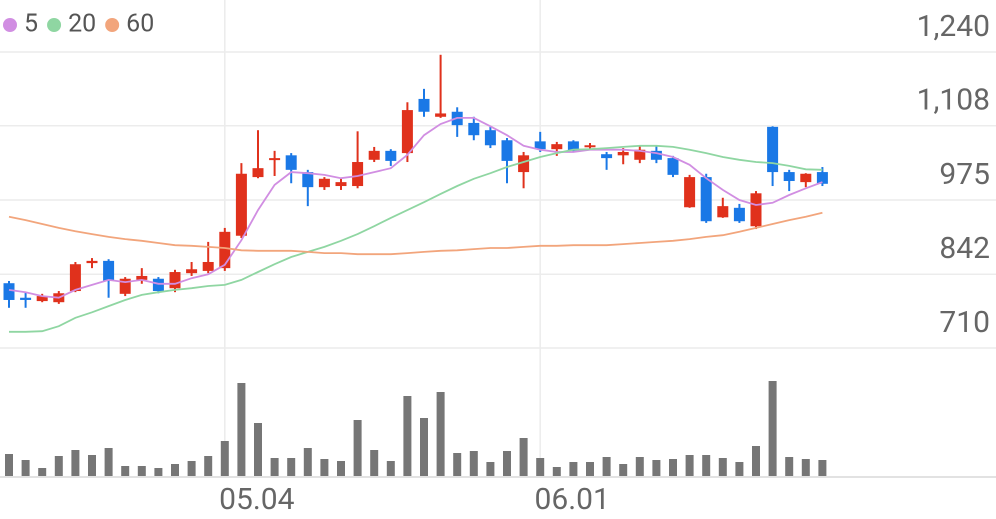  Describe the element at coordinates (415, 233) in the screenshot. I see `ma-line` at that location.